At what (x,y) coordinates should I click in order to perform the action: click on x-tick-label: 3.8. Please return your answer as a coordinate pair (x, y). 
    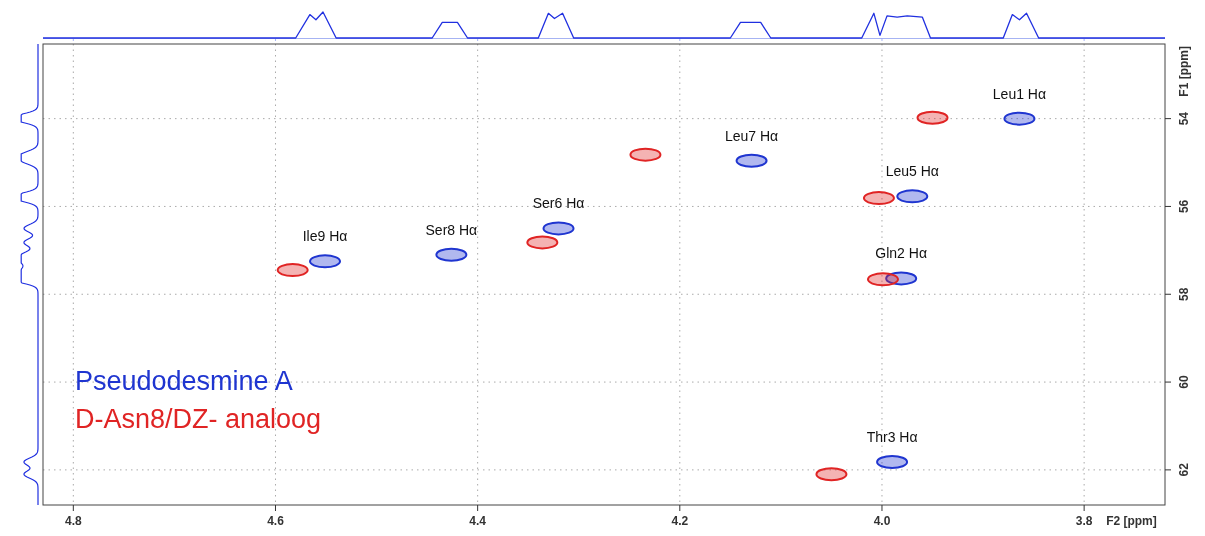
    Looking at the image, I should click on (1084, 521).